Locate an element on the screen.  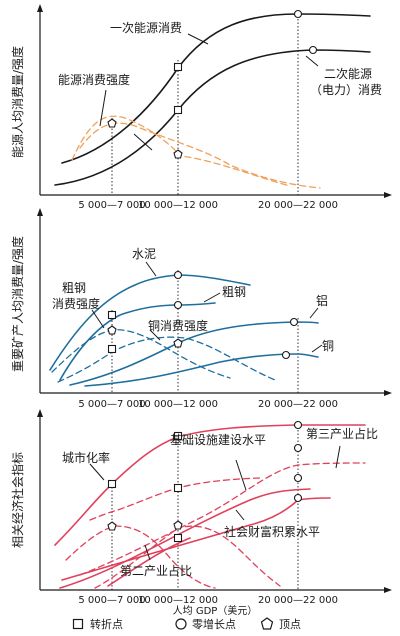
energy-markers is located at coordinates (212, 84).